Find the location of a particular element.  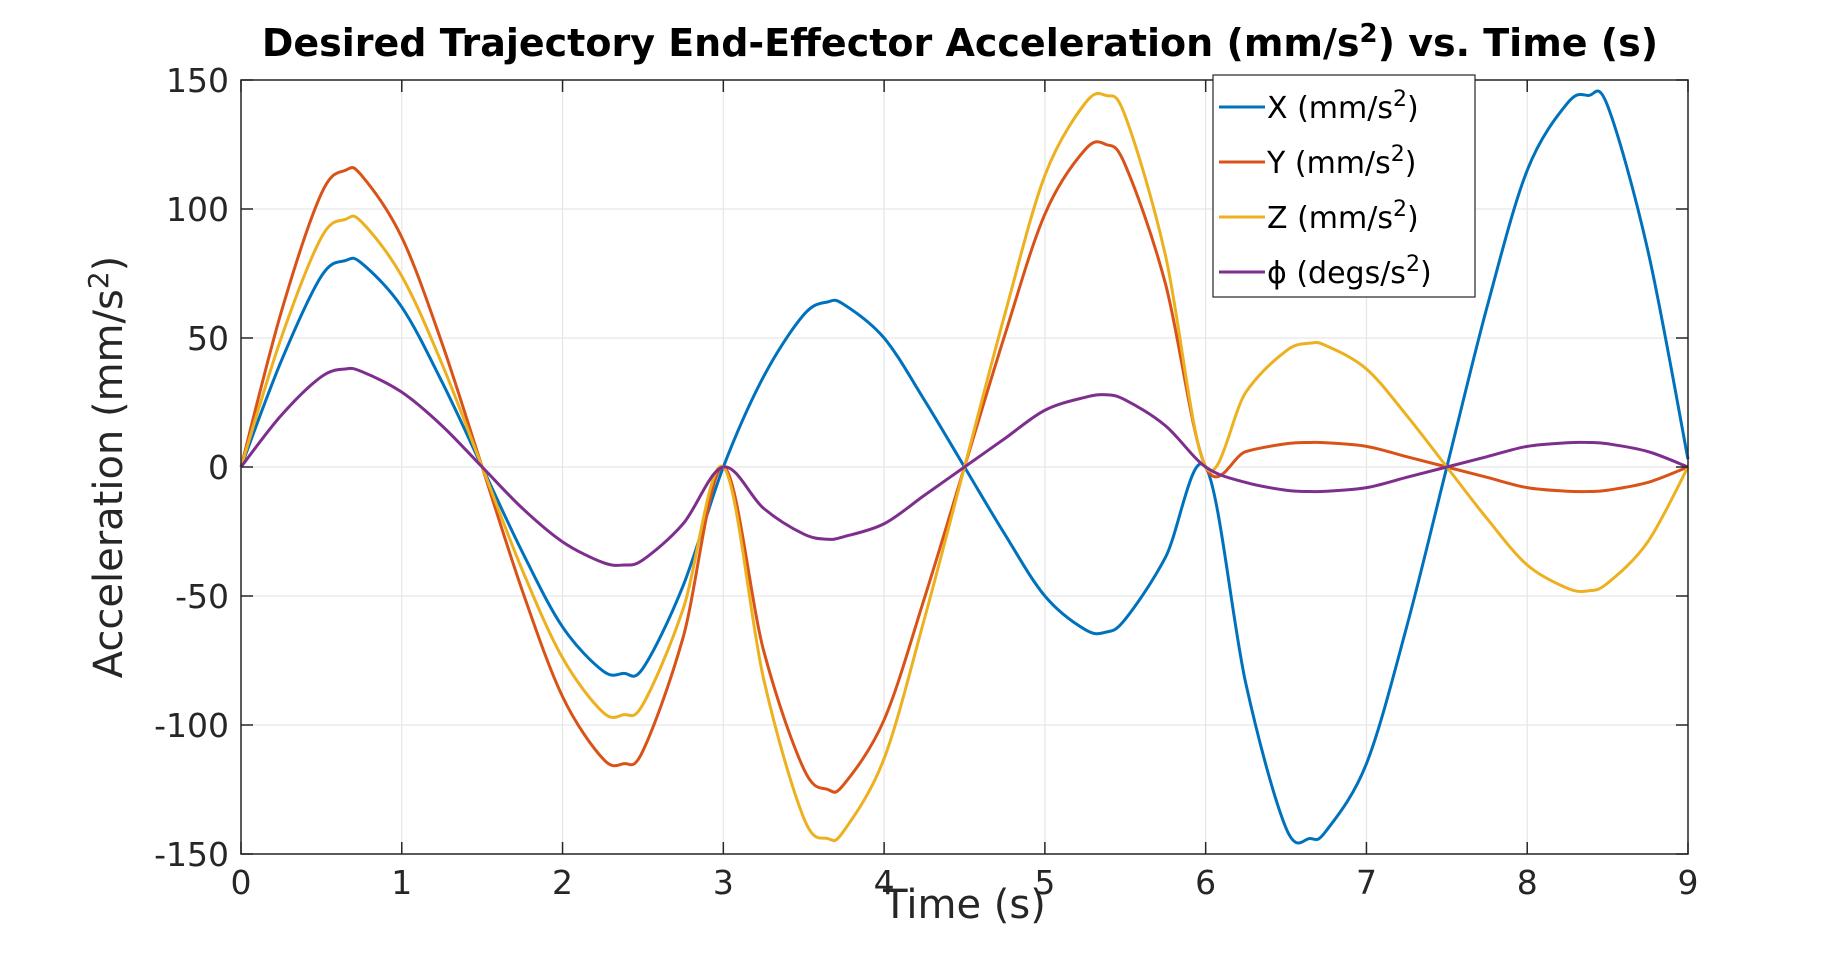

legend: X (mm/s2) Y (mm/s2) Z (mm/s2) ϕ (degs/s2) is located at coordinates (1344, 186).